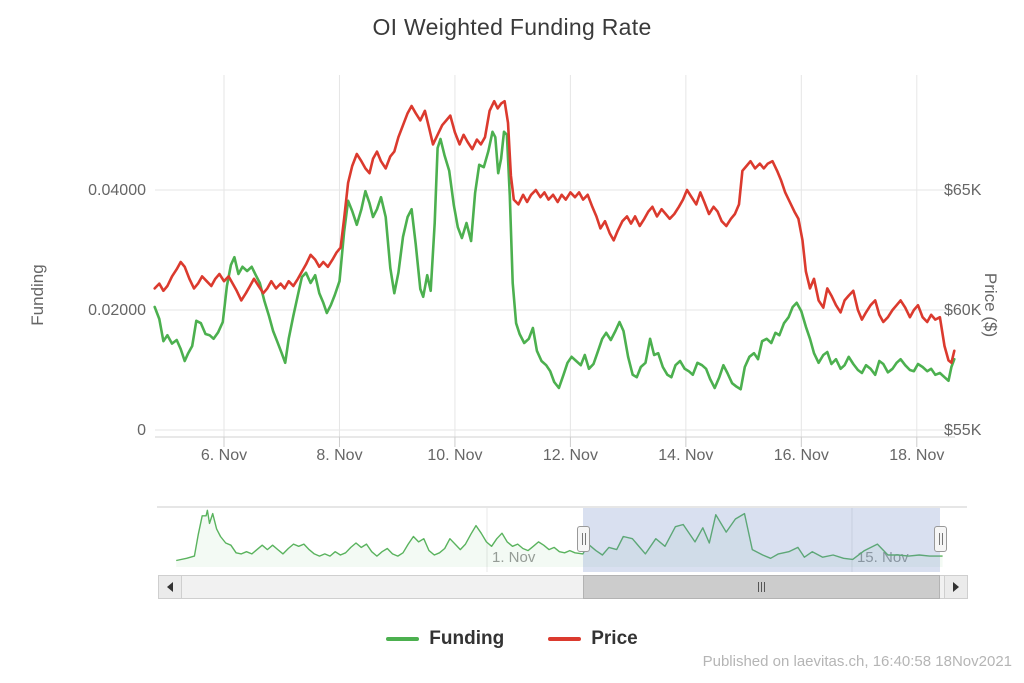 This screenshot has height=683, width=1024. I want to click on legend-item-funding: Funding, so click(445, 639).